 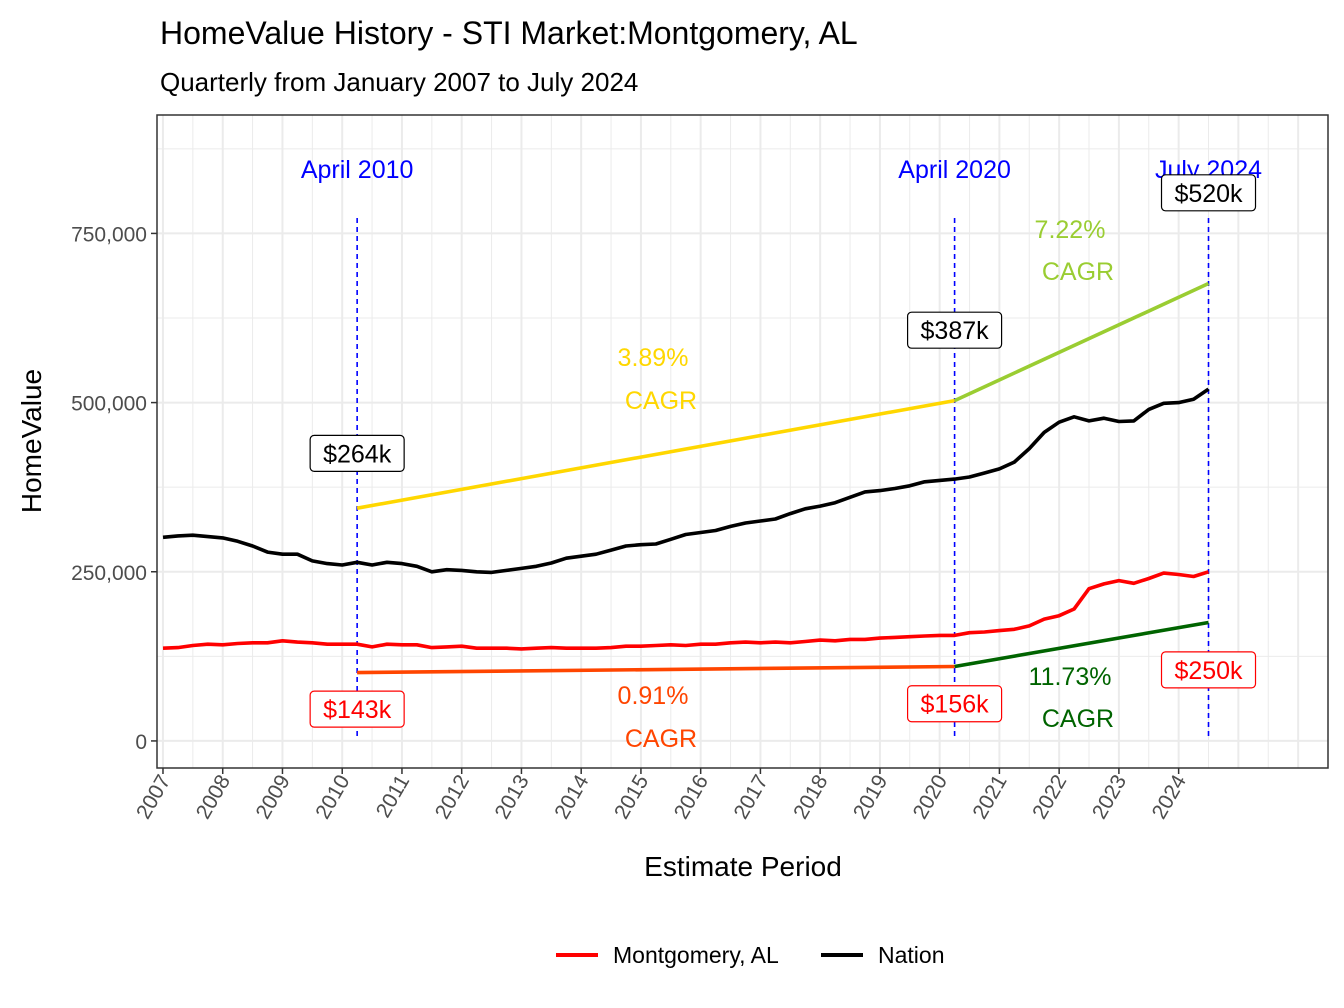 What do you see at coordinates (109, 404) in the screenshot?
I see `y-tick-label-2: 500,000` at bounding box center [109, 404].